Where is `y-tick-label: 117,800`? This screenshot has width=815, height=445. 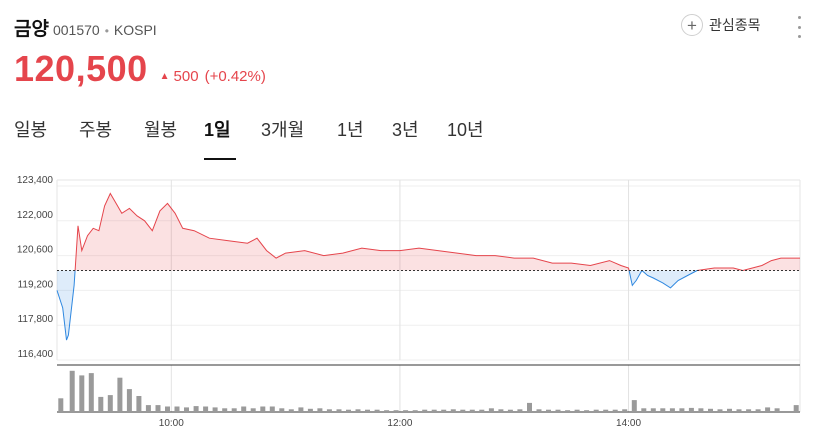
y-tick-label: 117,800 is located at coordinates (36, 319).